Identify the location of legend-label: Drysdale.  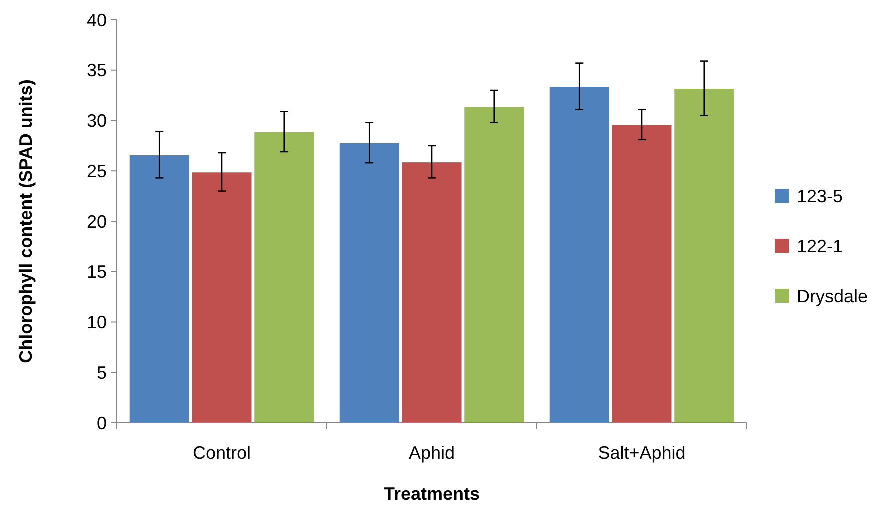
(832, 296).